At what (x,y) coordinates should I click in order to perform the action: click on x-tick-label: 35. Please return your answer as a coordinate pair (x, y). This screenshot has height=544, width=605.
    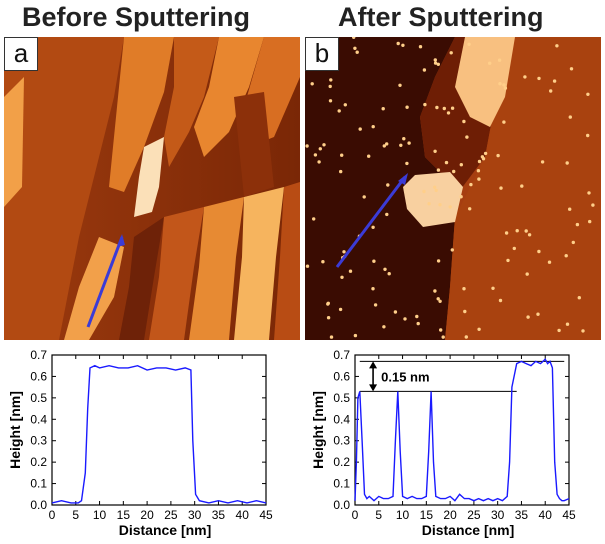
    Looking at the image, I should click on (219, 515).